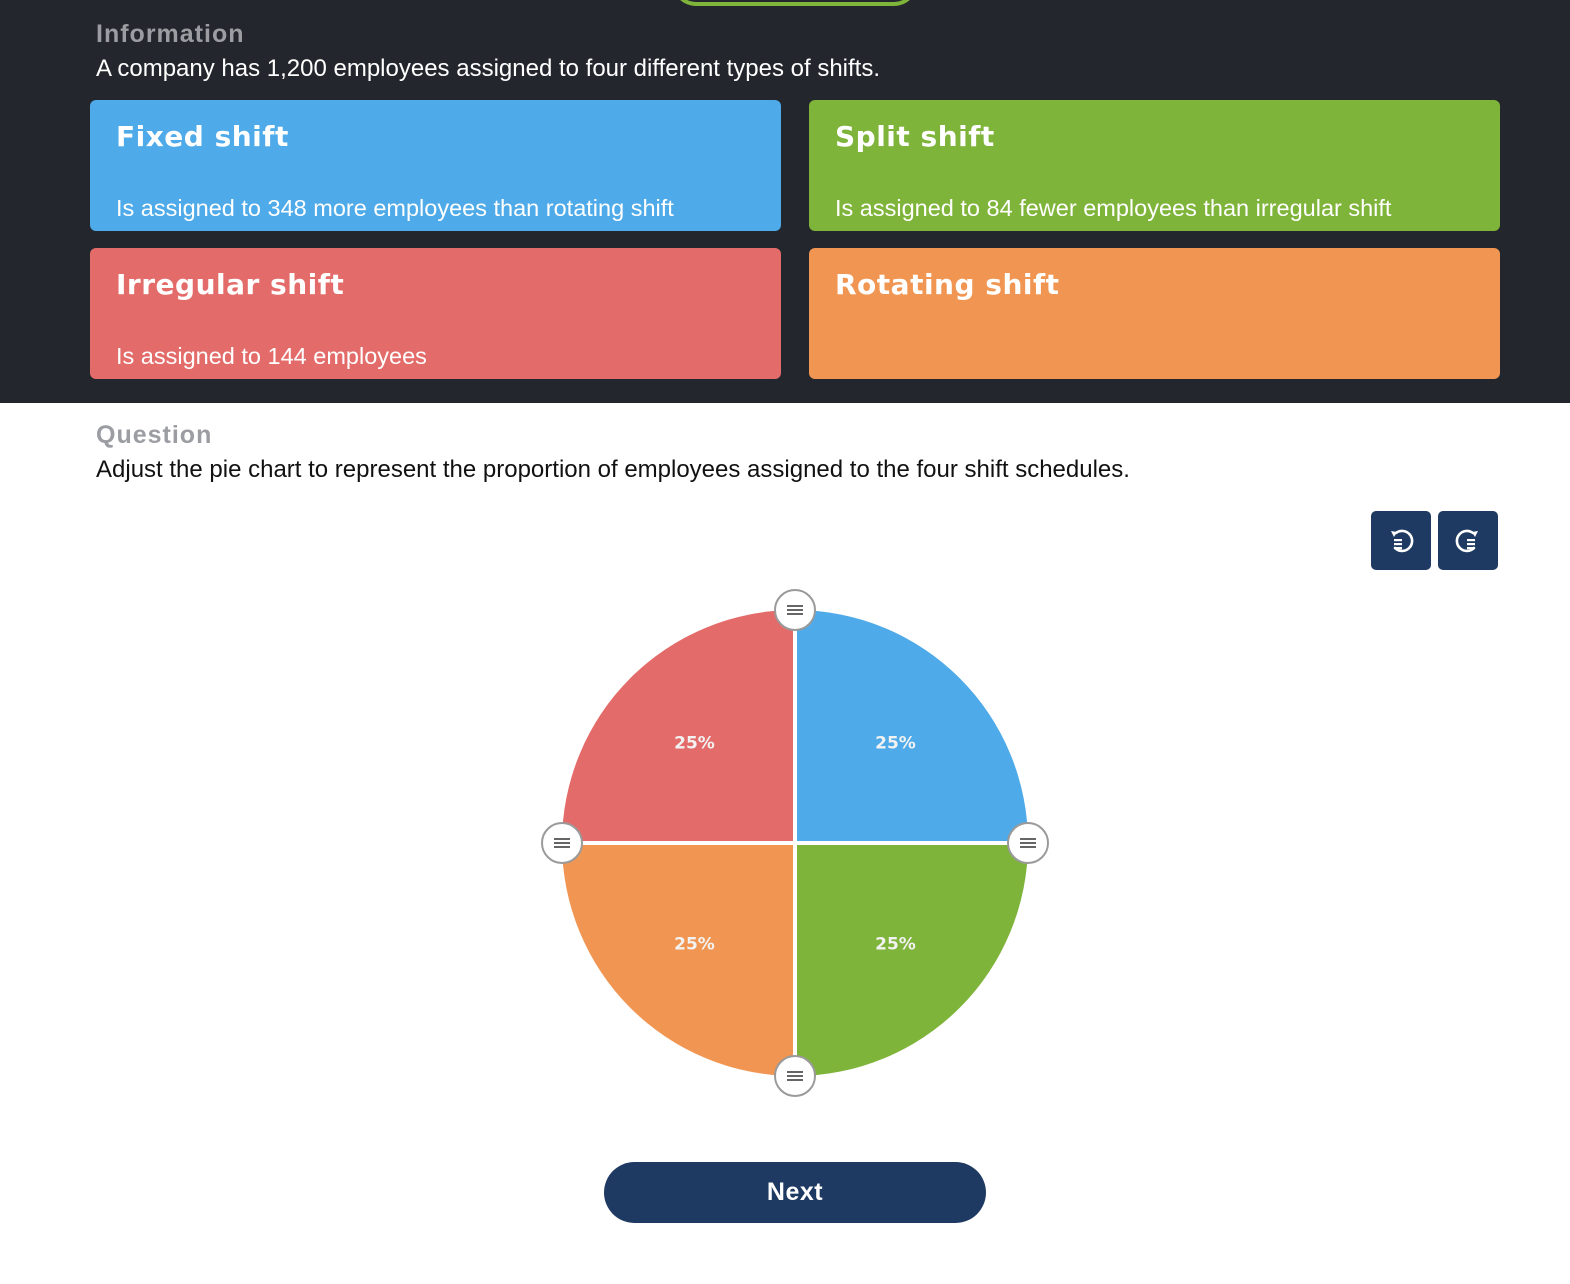 This screenshot has height=1284, width=1570. I want to click on redo-button, so click(1468, 540).